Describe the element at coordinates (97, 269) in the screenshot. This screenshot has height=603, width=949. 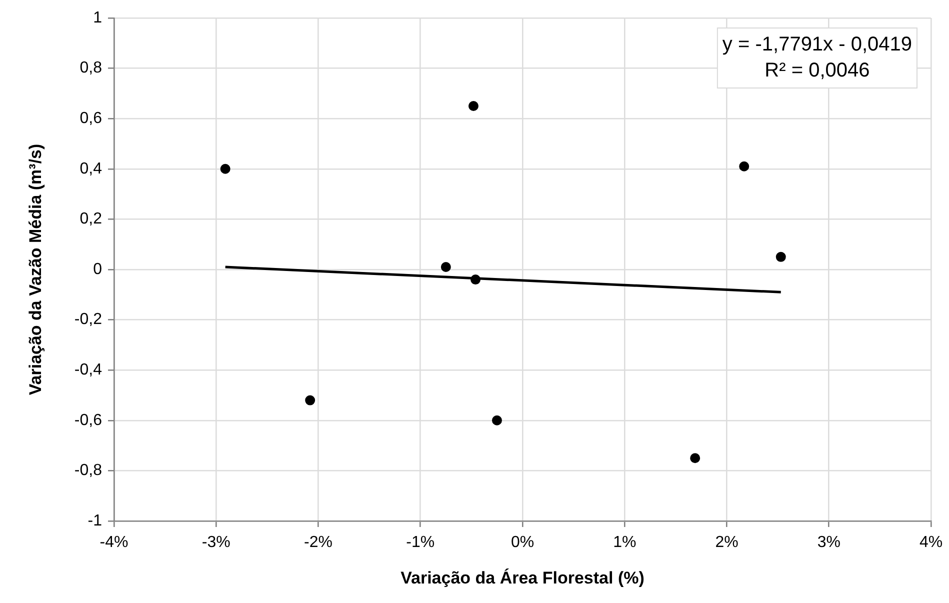
I see `y-tick-label: 0` at that location.